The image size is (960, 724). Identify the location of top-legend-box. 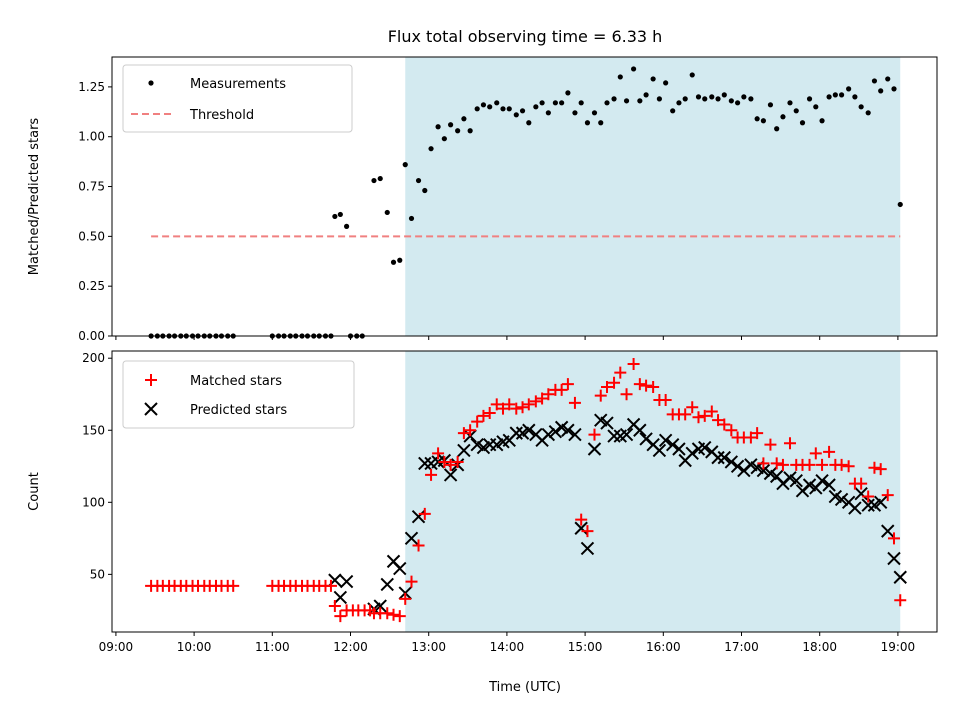
(237, 98).